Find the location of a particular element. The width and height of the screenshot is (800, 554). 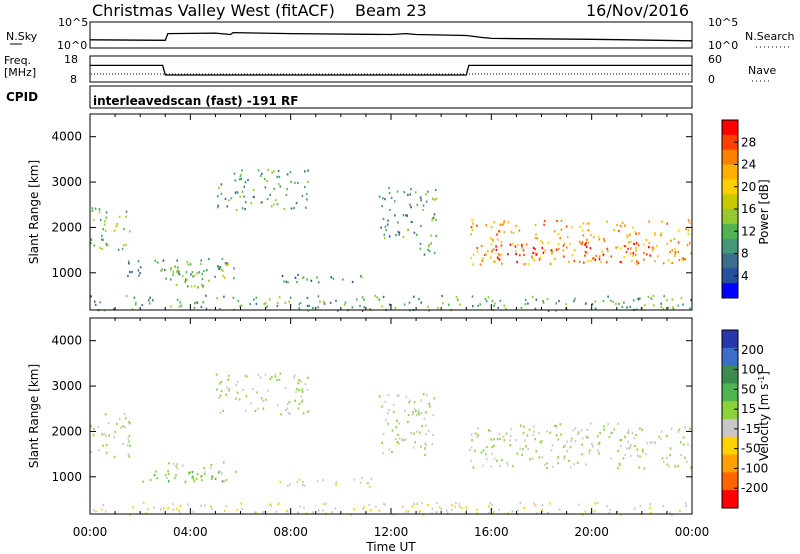

freq-tick-top: 18 is located at coordinates (71, 59).